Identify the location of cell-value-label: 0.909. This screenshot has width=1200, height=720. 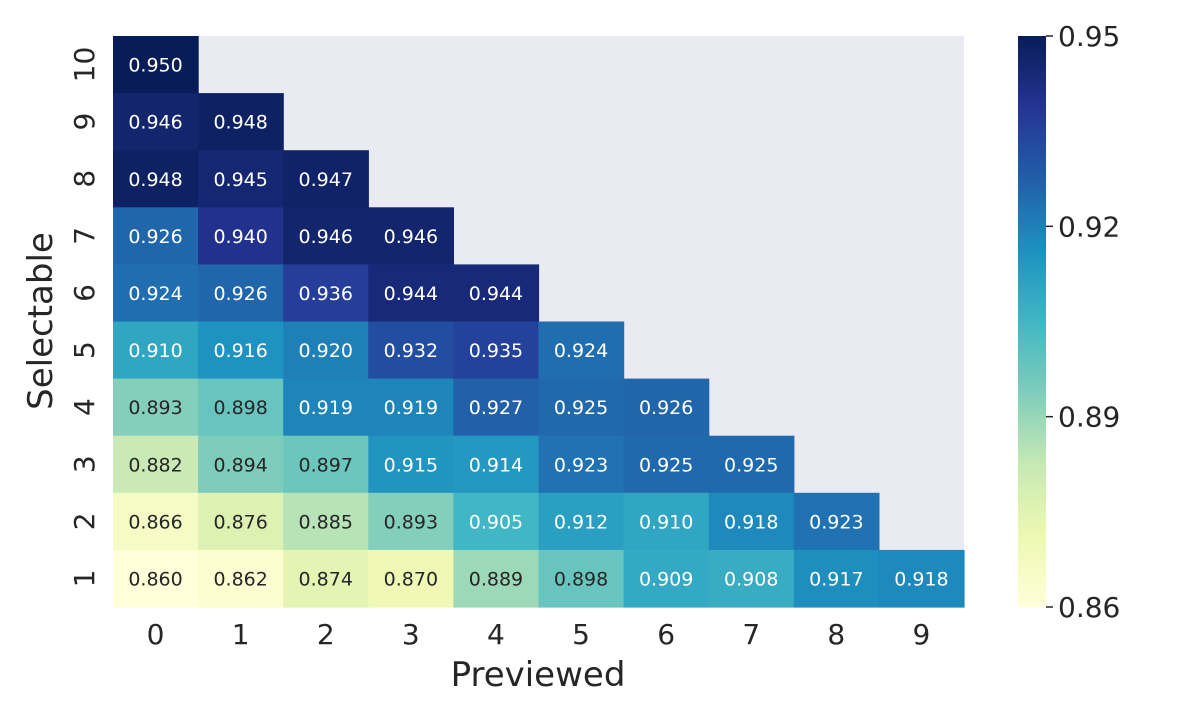
(666, 579).